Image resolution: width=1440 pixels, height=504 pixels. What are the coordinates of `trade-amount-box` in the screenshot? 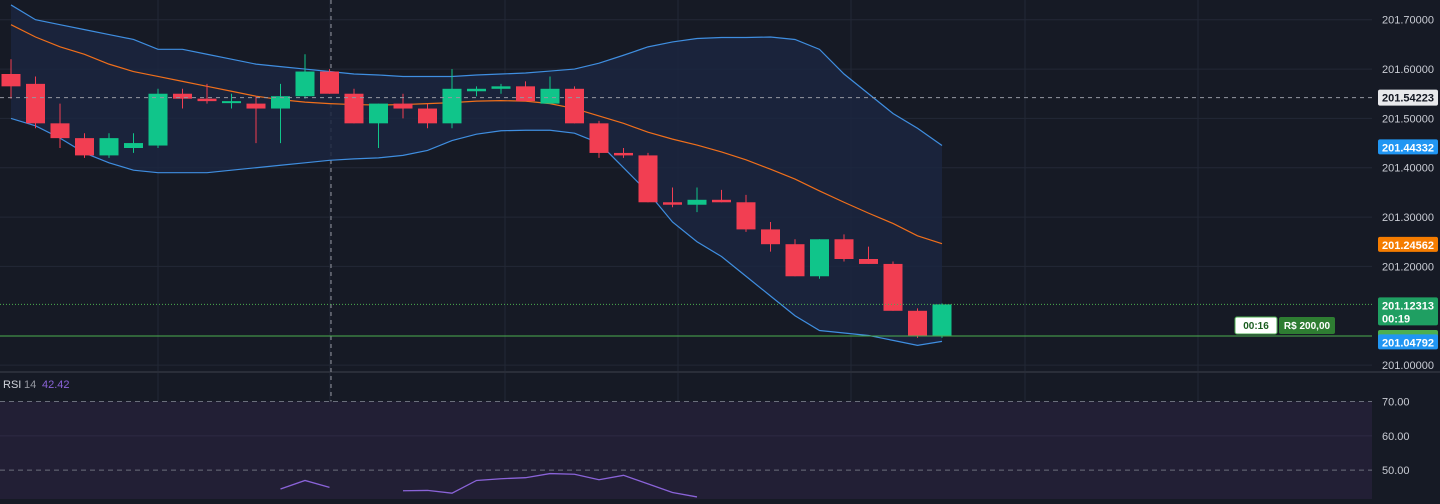 It's located at (1307, 325).